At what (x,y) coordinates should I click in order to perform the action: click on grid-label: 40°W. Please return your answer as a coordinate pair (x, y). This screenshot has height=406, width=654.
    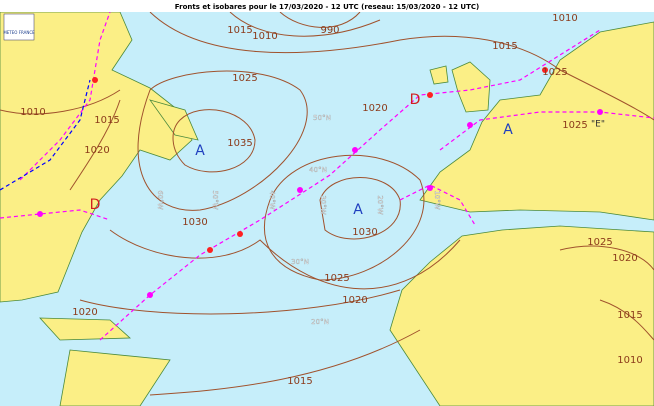
    Looking at the image, I should click on (272, 199).